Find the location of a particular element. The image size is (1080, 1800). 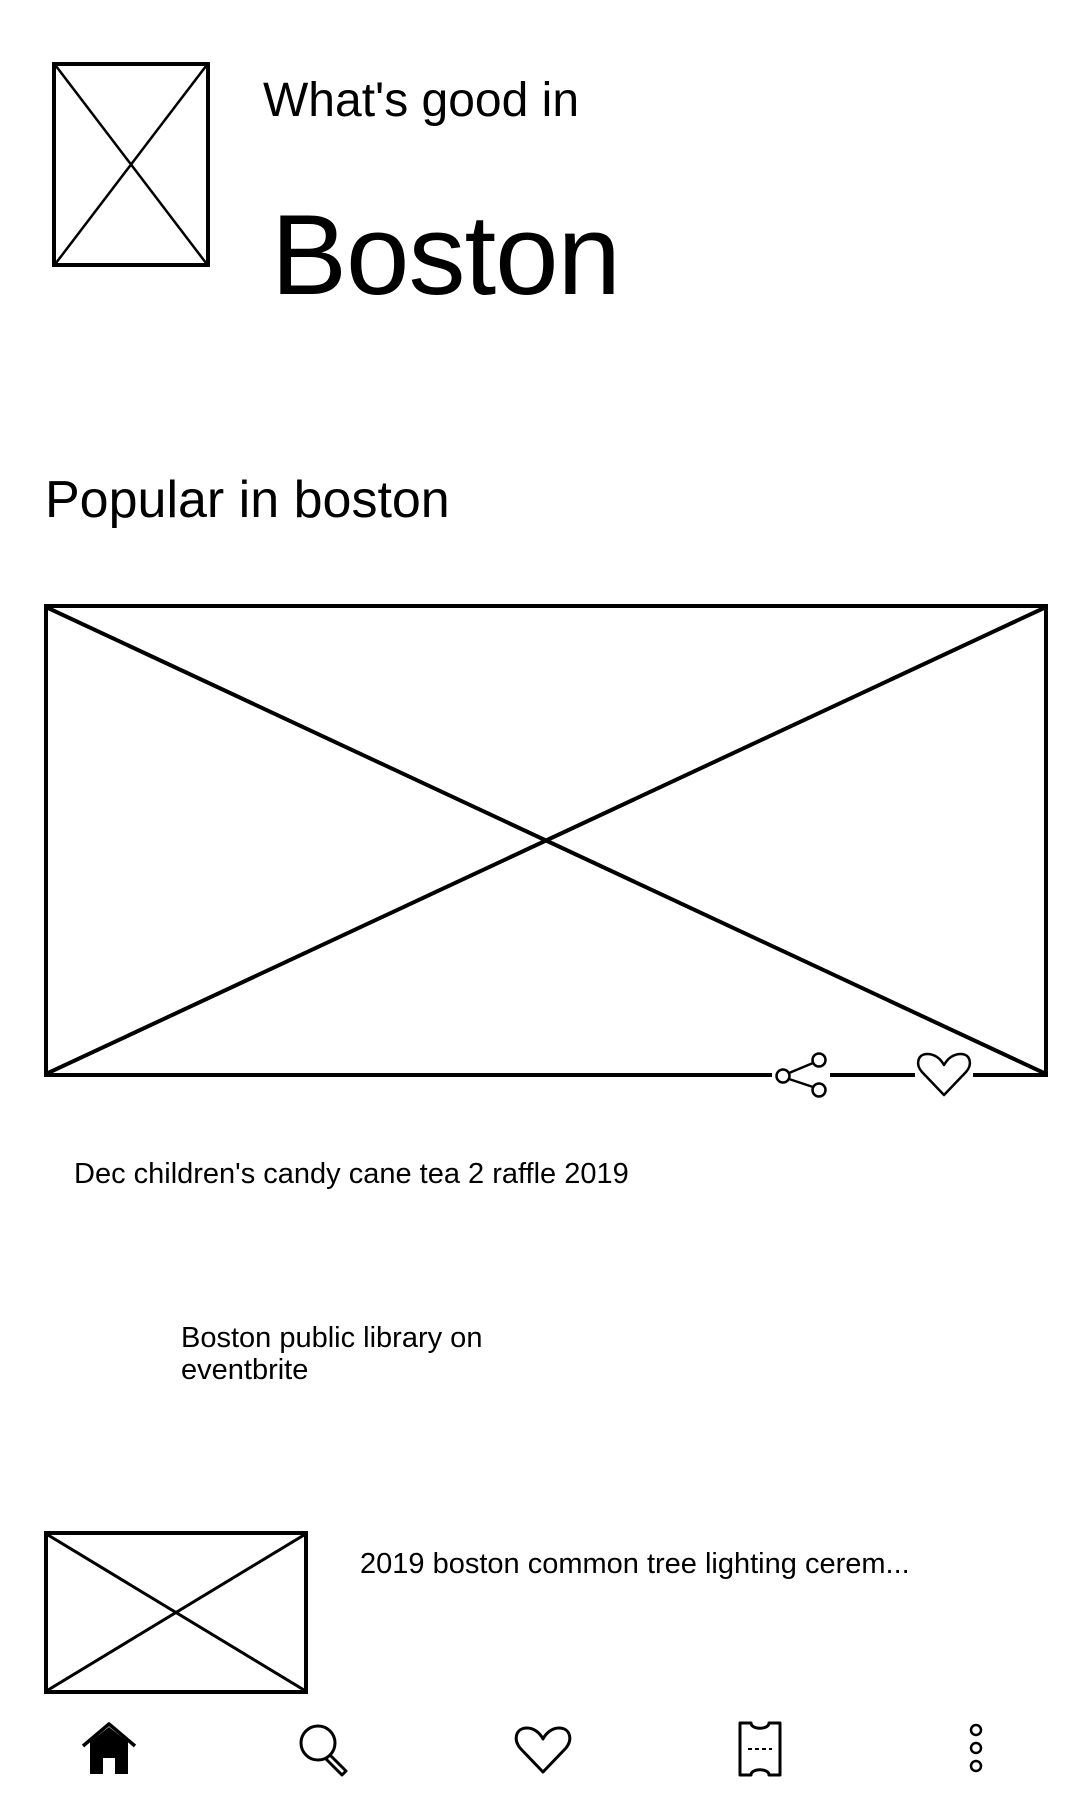

like-heart-icon is located at coordinates (944, 1075).